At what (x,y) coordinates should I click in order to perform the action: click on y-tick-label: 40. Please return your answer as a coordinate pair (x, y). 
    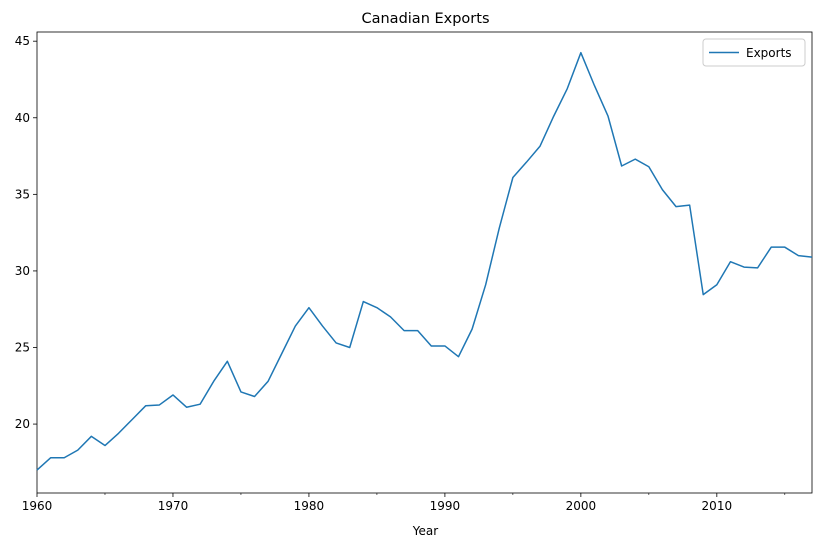
    Looking at the image, I should click on (22, 118).